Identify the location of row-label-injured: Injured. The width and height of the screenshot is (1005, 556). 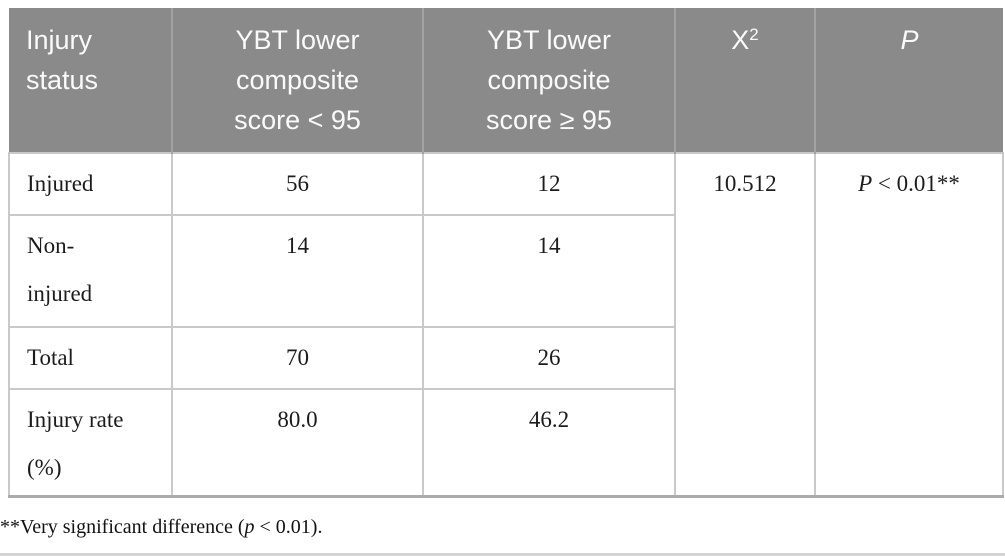
(90, 184).